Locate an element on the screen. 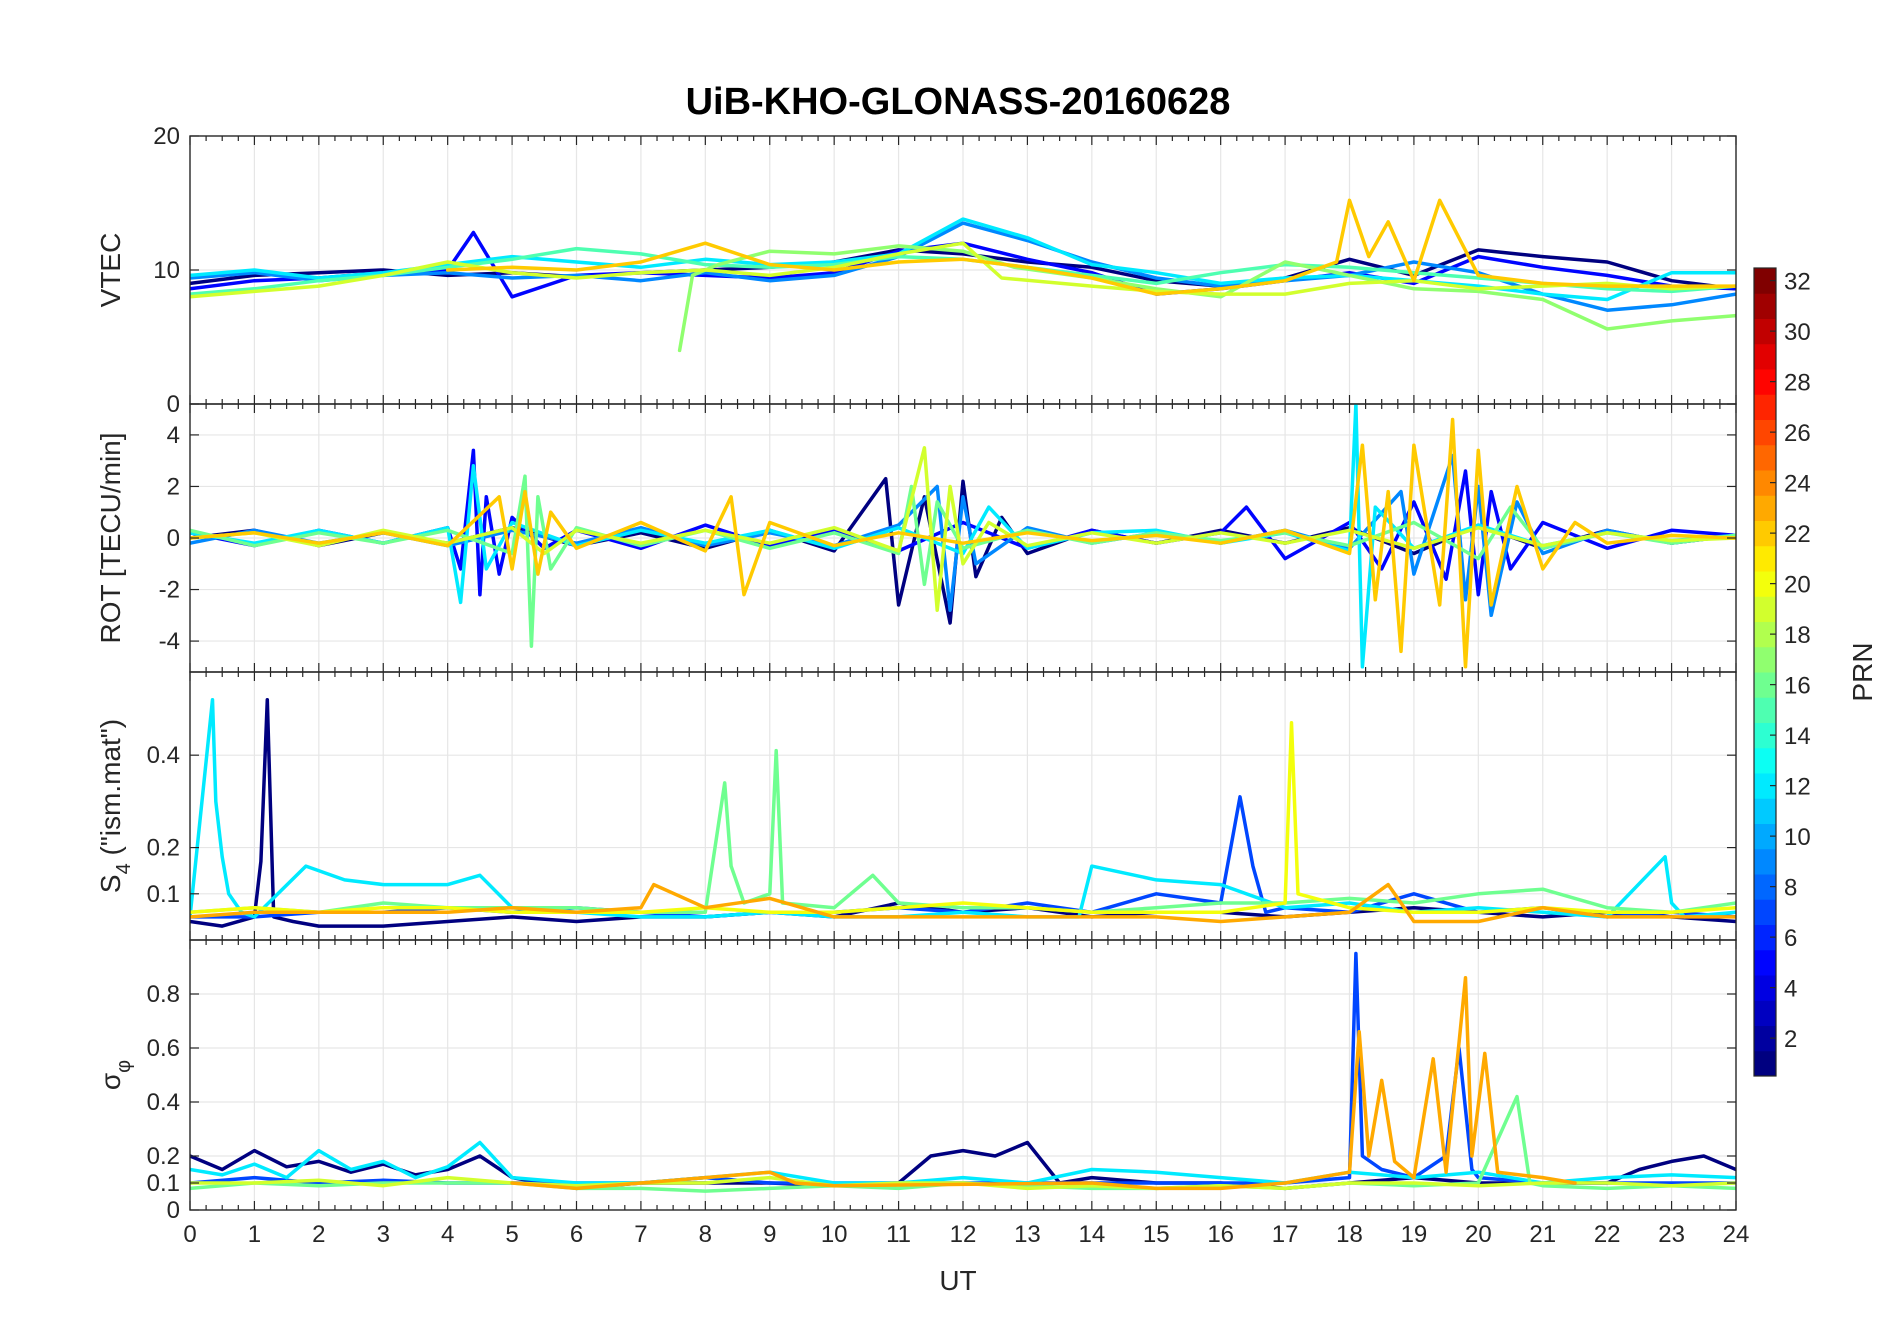 The width and height of the screenshot is (1902, 1330). x-tick-label: 1 is located at coordinates (254, 1234).